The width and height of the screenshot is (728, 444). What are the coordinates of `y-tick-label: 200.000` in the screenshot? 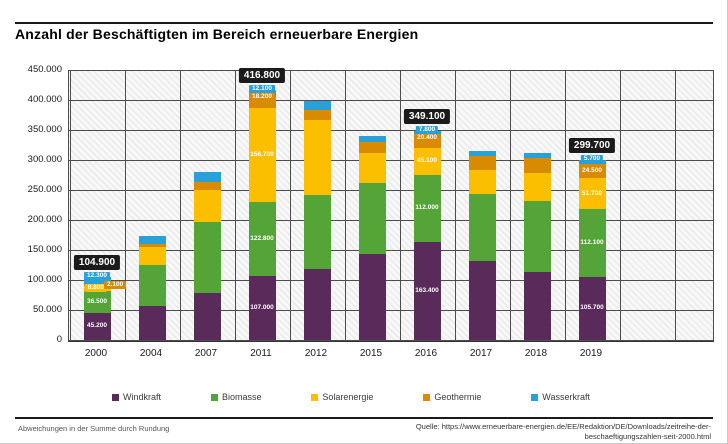 It's located at (44, 219).